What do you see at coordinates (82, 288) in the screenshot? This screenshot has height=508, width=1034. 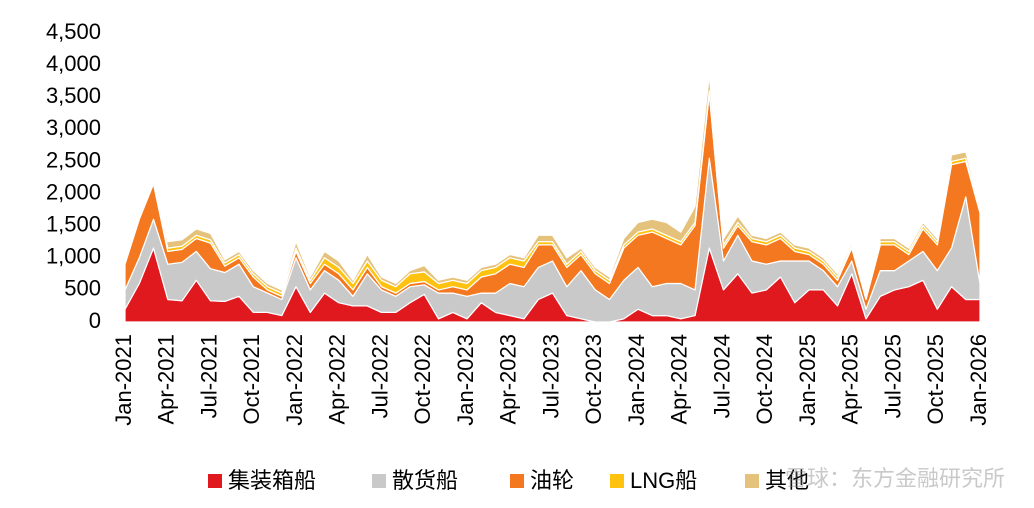 I see `y-tick-label: 500` at bounding box center [82, 288].